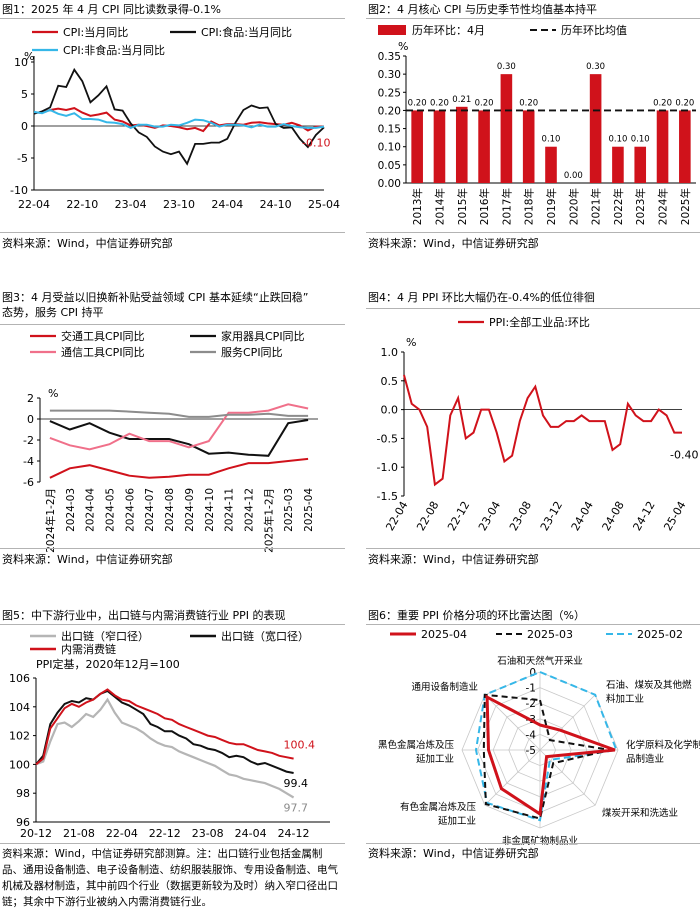  What do you see at coordinates (309, 510) in the screenshot?
I see `x-tick-label: 2025-04` at bounding box center [309, 510].